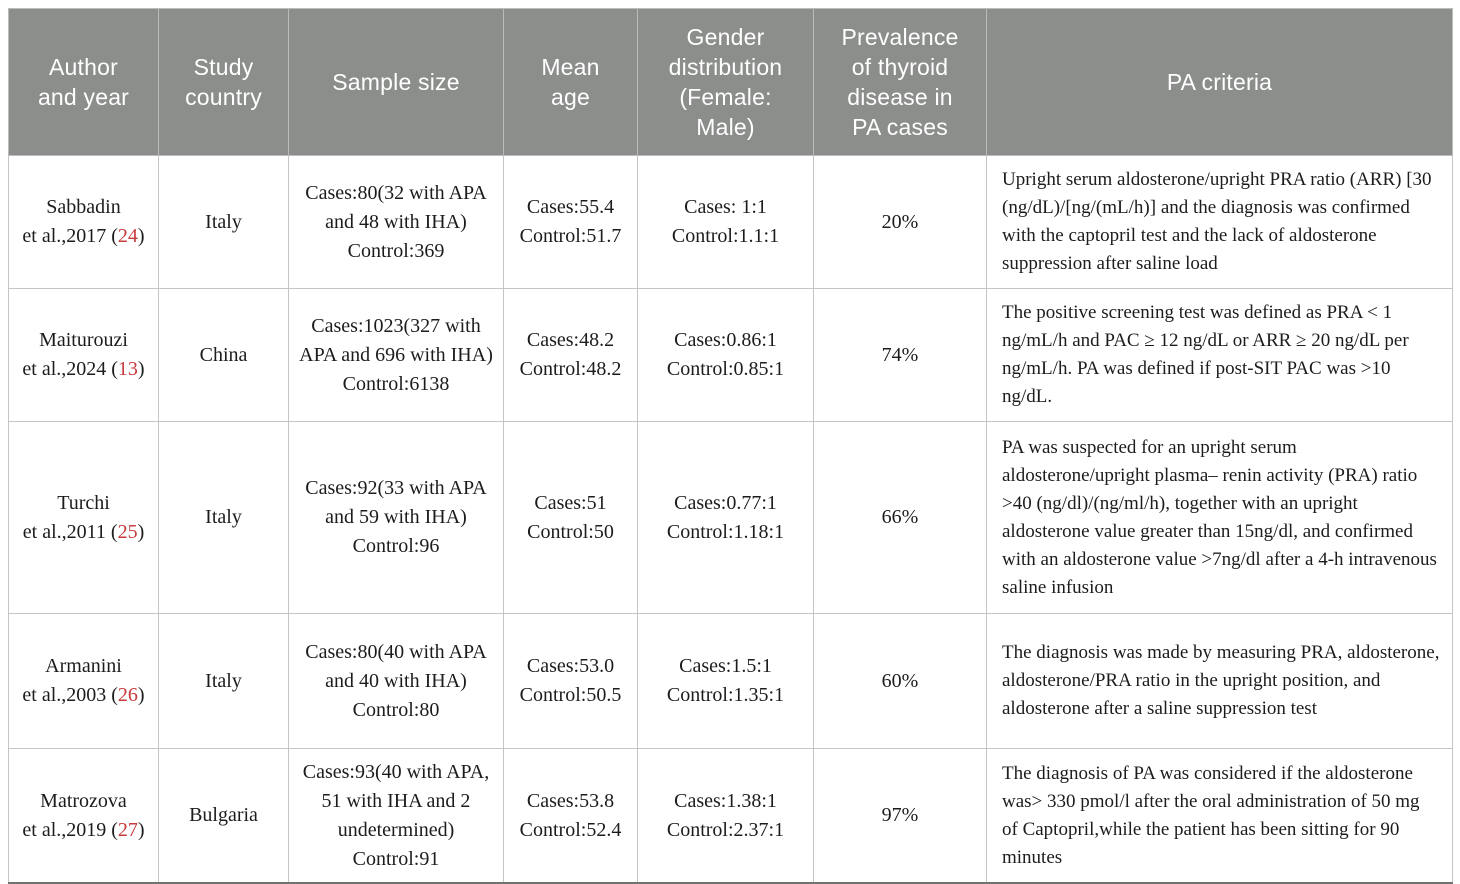 The width and height of the screenshot is (1460, 884). I want to click on column-header-line: Male), so click(725, 127).